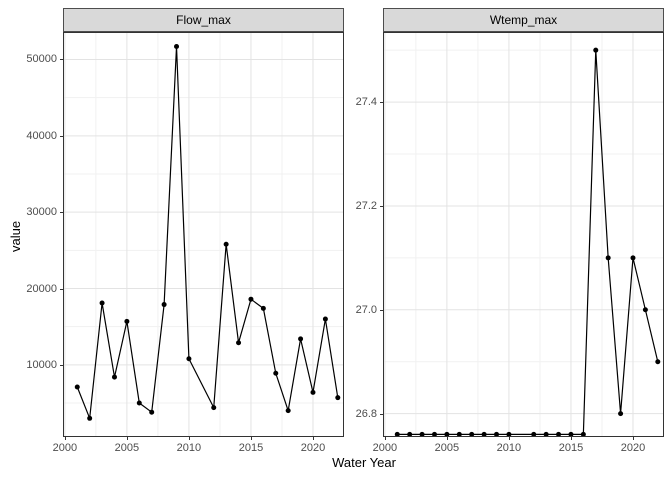 The image size is (672, 480). I want to click on facet-strip-wtemp-max: Wtemp_max, so click(523, 20).